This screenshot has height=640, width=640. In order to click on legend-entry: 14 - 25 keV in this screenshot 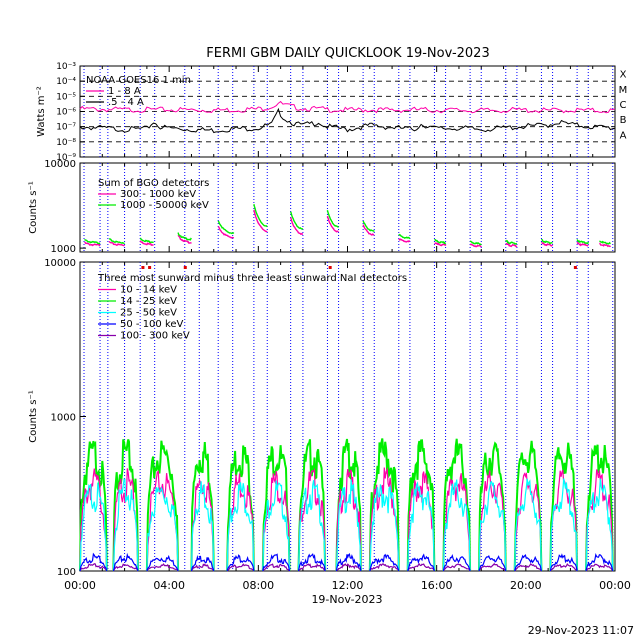, I will do `click(148, 301)`.